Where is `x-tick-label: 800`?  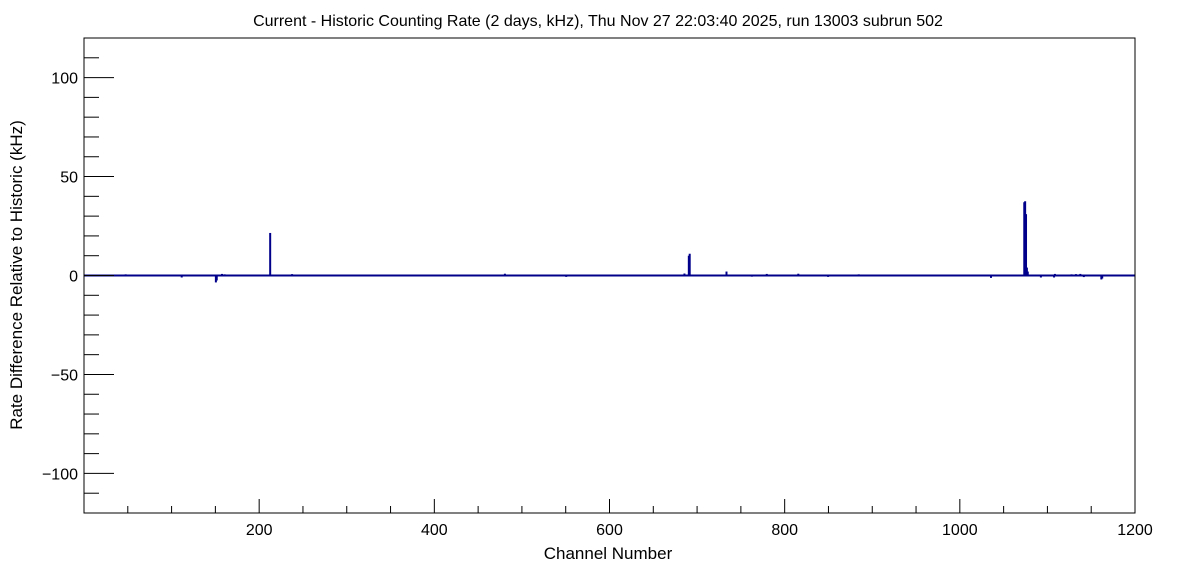
x-tick-label: 800 is located at coordinates (784, 530).